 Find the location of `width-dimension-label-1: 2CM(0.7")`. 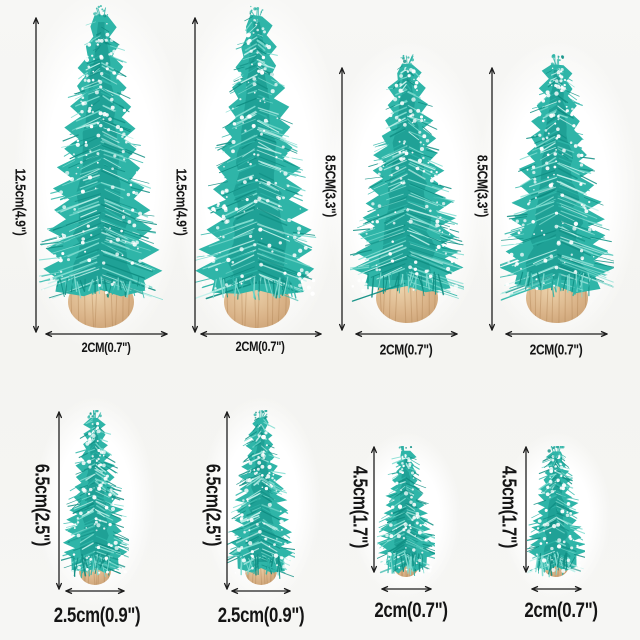

width-dimension-label-1: 2CM(0.7") is located at coordinates (106, 347).